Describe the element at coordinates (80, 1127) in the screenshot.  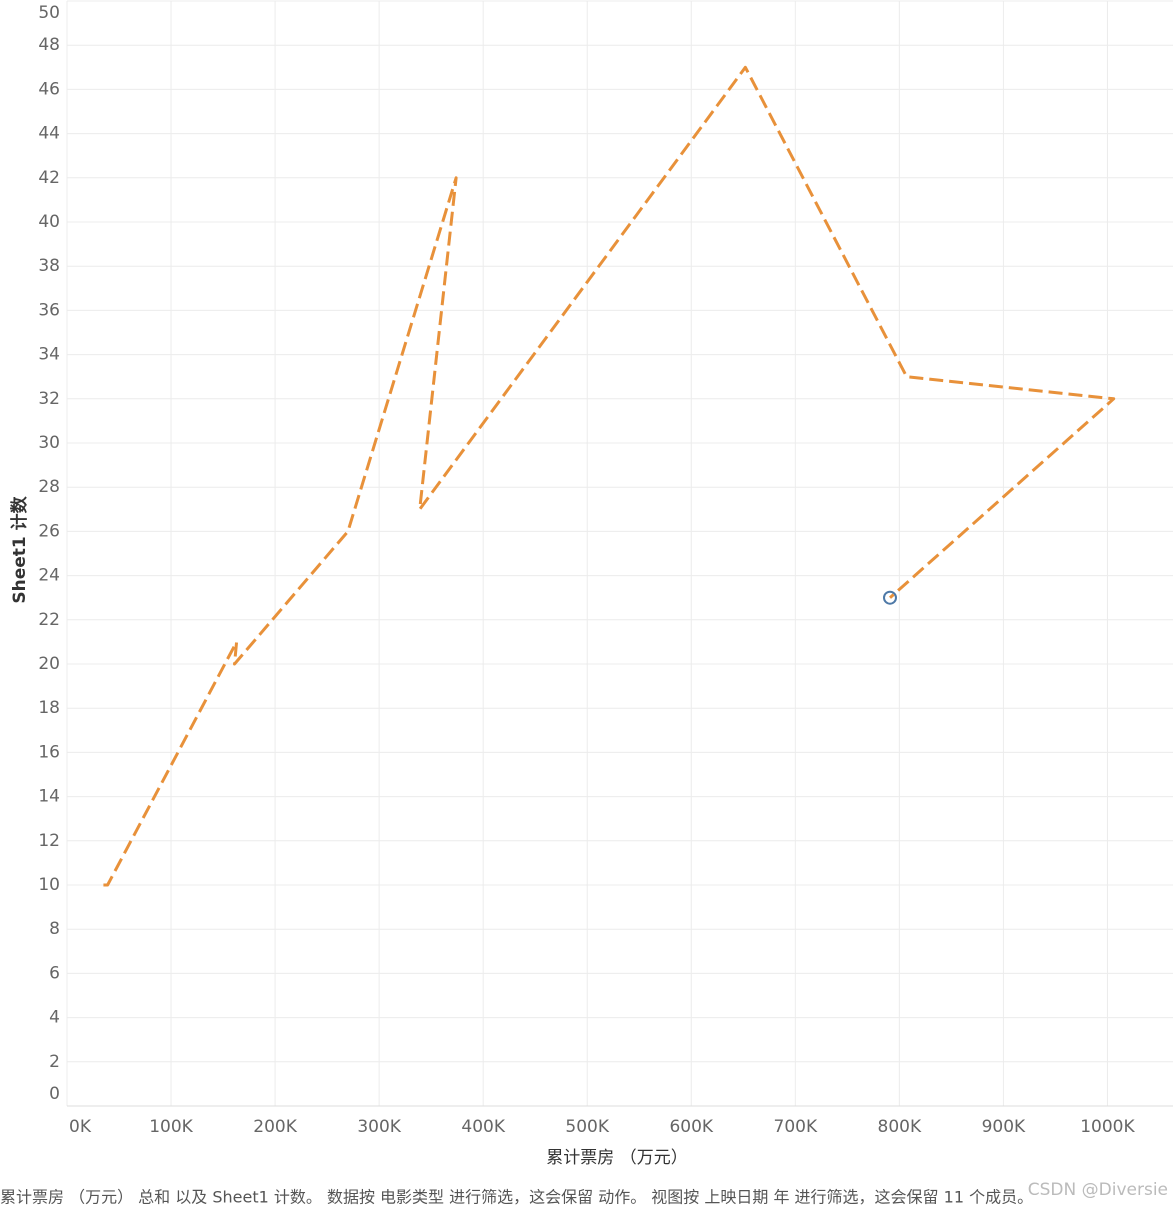
I see `x-tick-label: 0K` at that location.